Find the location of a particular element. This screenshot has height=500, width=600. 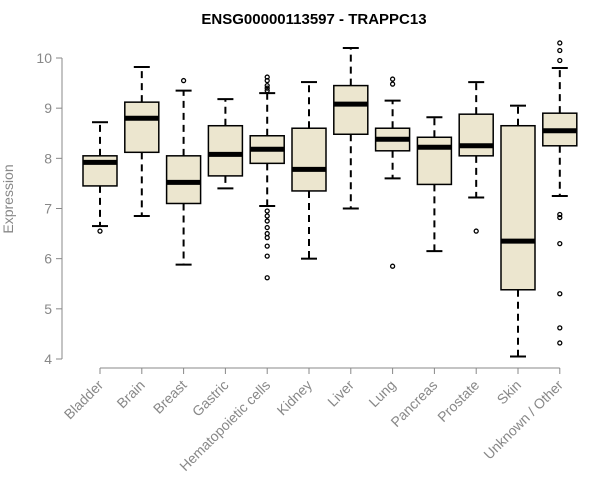

x-tick-label: Liver is located at coordinates (340, 393).